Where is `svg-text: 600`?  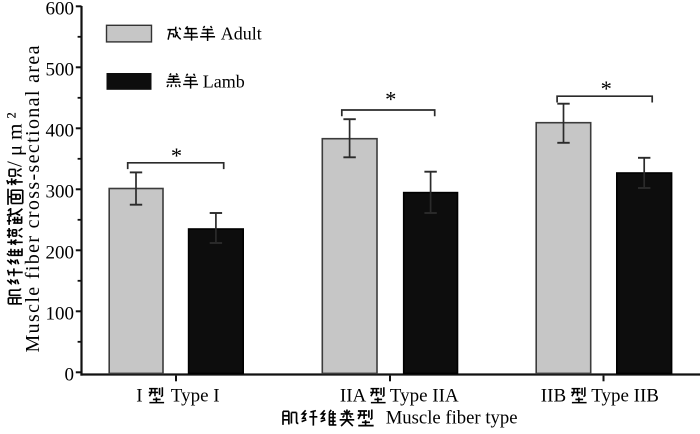 svg-text: 600 is located at coordinates (60, 9).